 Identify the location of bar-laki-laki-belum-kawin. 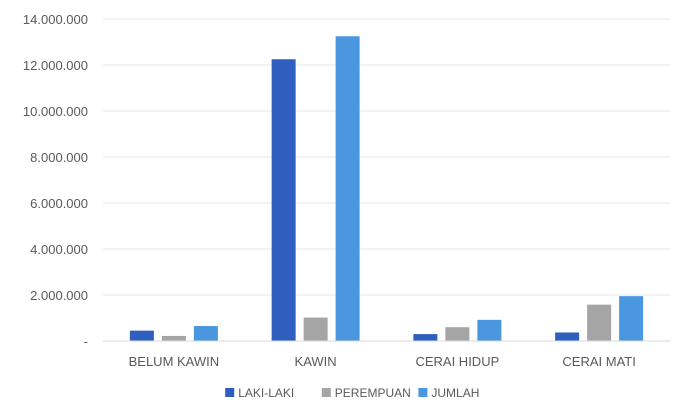
(141, 335).